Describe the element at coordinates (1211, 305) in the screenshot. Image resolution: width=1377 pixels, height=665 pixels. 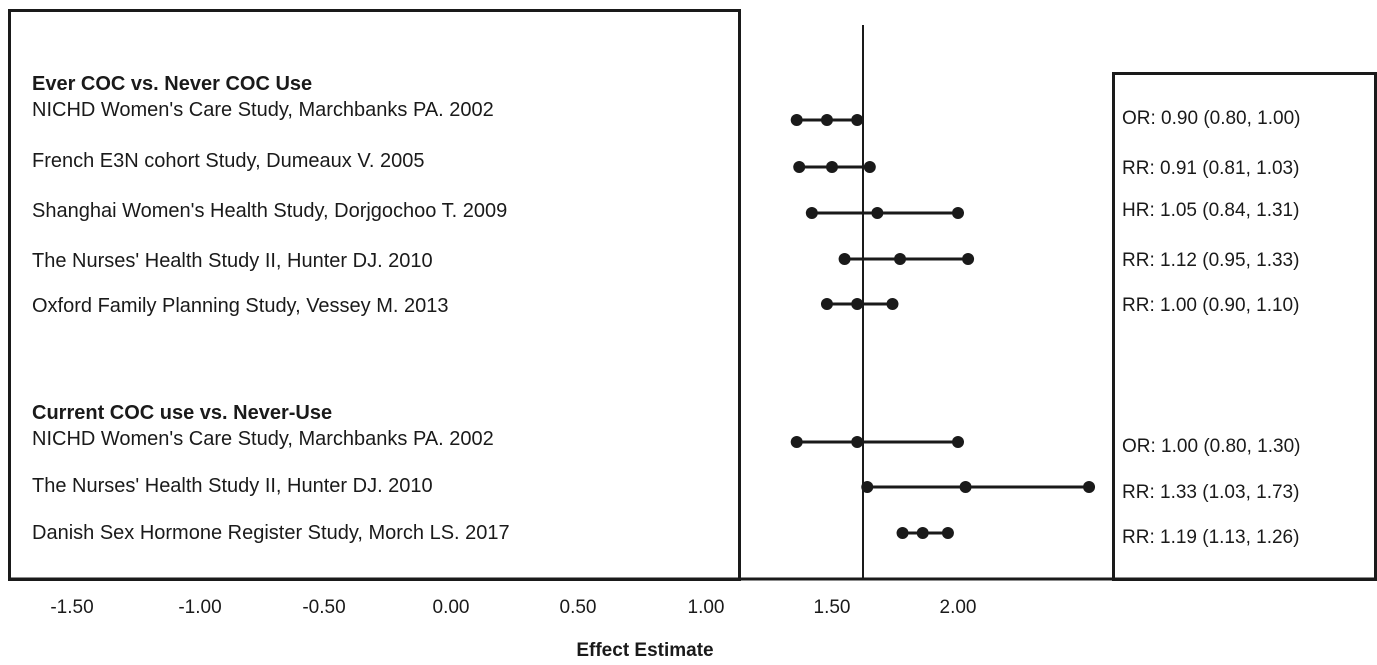
I see `estimate-value: RR: 1.00 (0.90, 1.10)` at that location.